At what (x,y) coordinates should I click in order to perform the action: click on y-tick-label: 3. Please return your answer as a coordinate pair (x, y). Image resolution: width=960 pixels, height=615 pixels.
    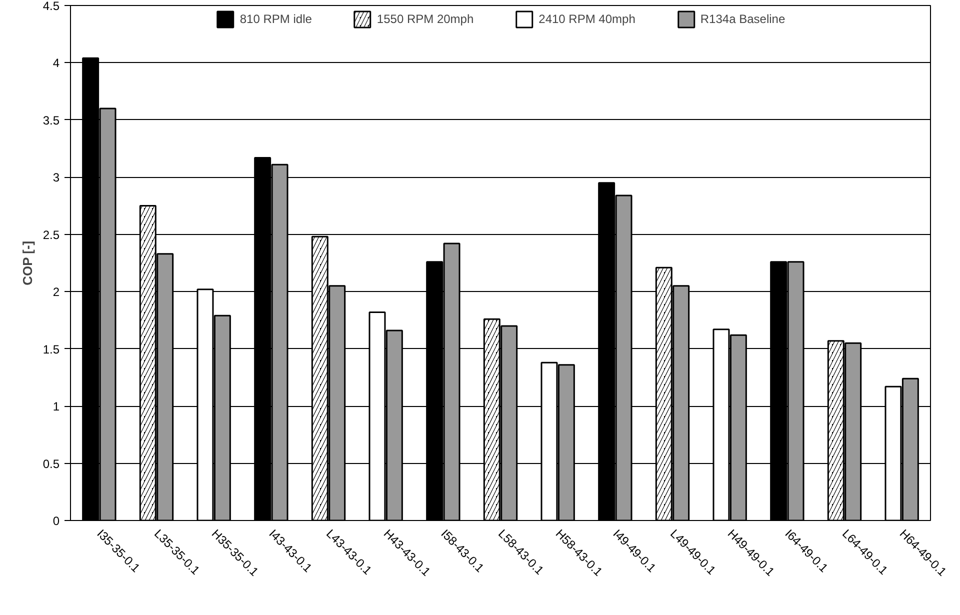
    Looking at the image, I should click on (56, 177).